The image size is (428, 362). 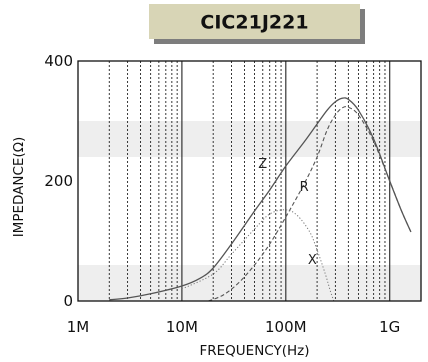 I want to click on curve-x, so click(x=258, y=255).